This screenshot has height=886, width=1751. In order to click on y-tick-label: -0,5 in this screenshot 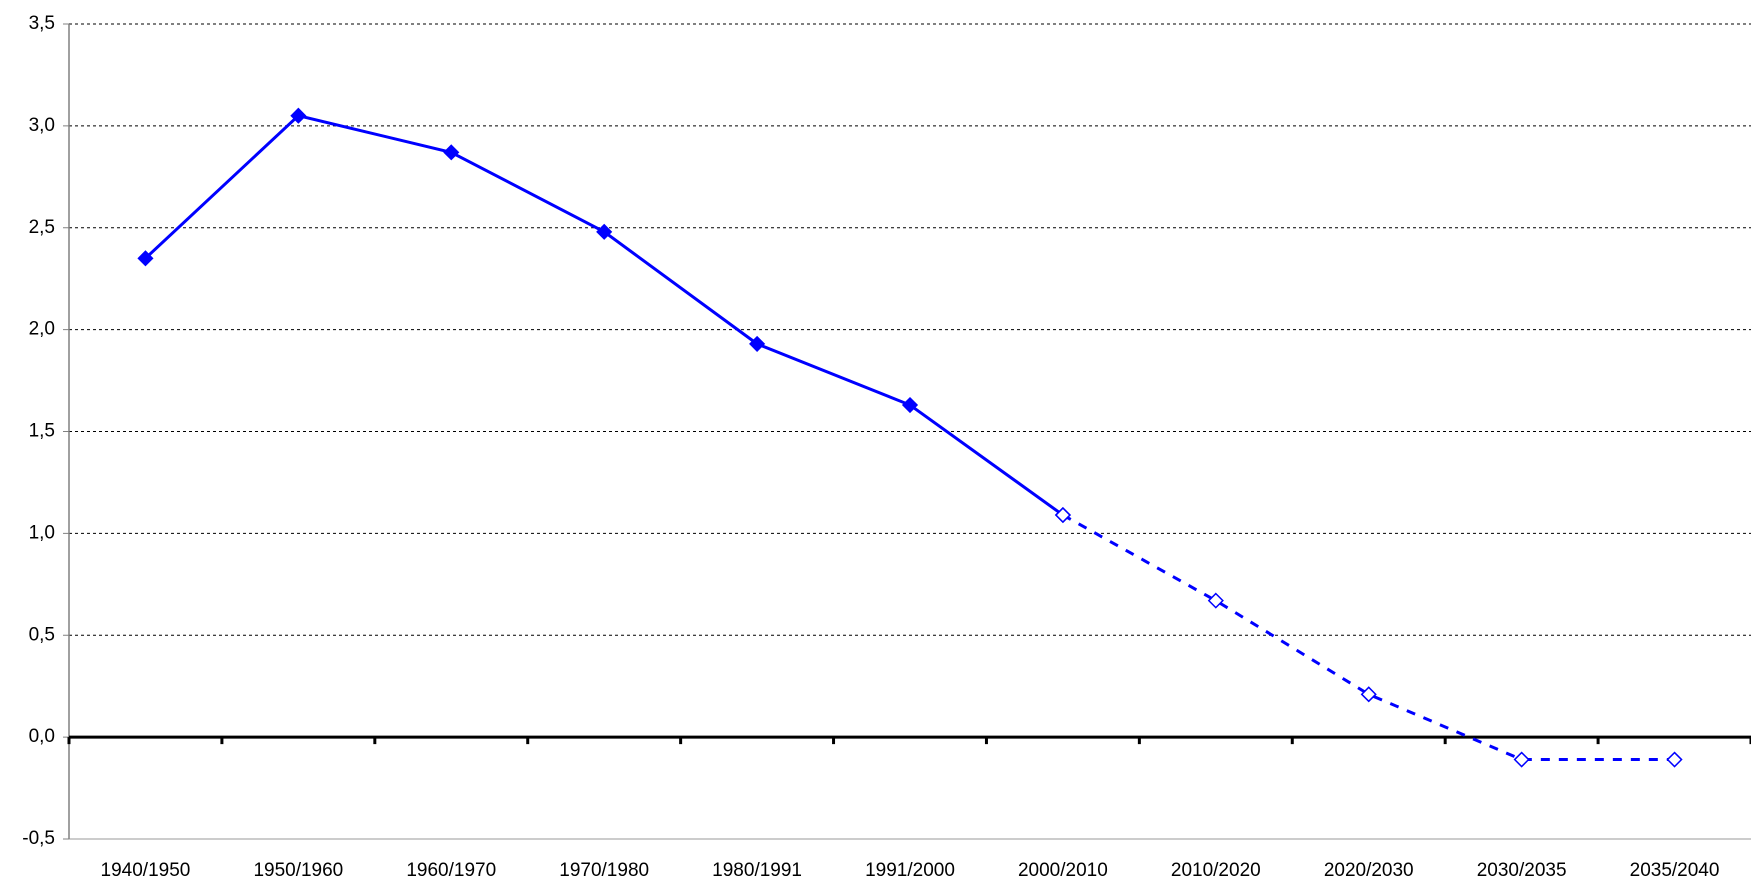, I will do `click(38, 838)`.